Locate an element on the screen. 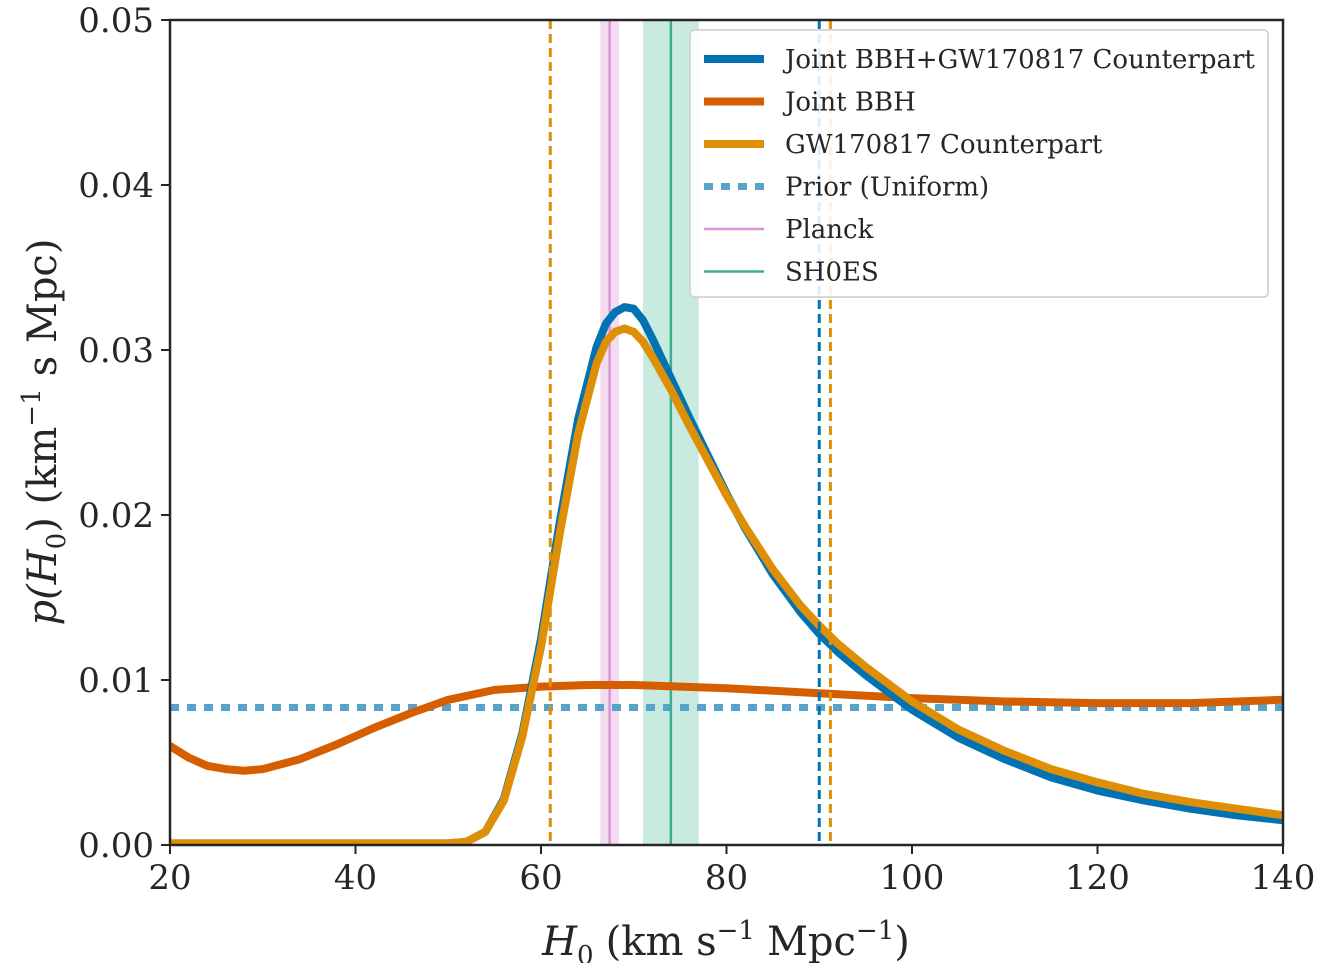 The image size is (1325, 963). legend-label-planck: Planck is located at coordinates (829, 230).